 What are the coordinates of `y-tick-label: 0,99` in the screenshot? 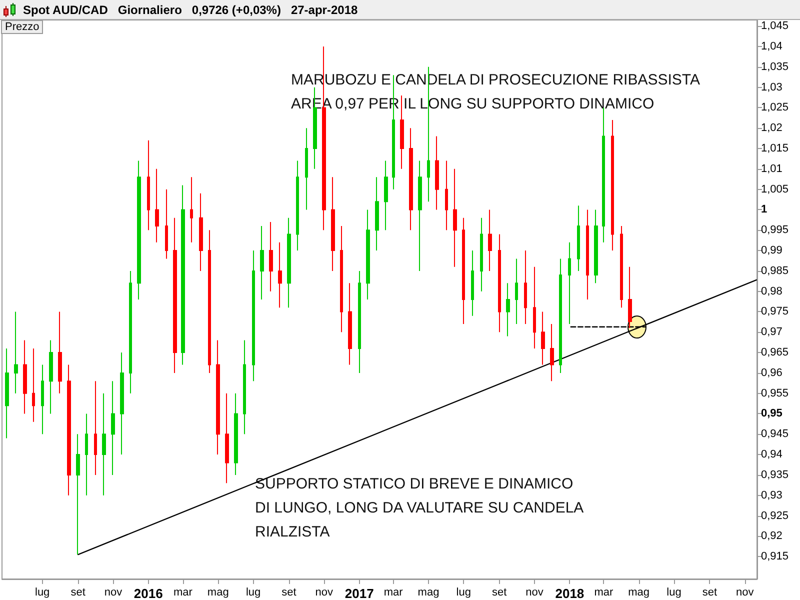 It's located at (771, 250).